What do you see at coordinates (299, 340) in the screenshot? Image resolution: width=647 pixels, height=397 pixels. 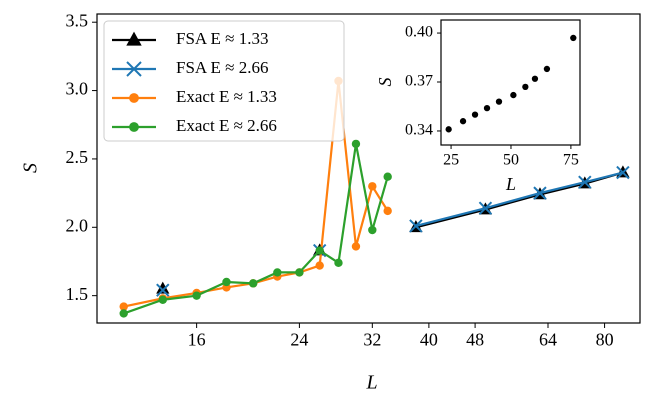 I see `x-tick-label: 24` at bounding box center [299, 340].